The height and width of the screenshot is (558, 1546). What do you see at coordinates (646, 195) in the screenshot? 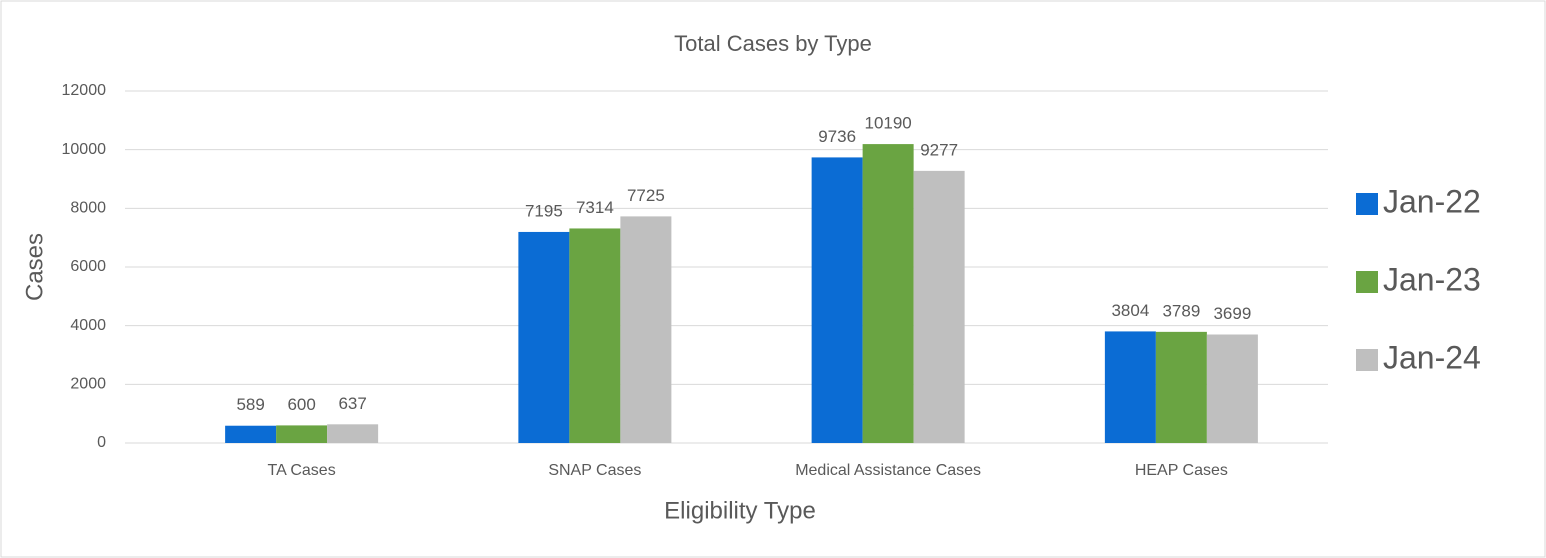
I see `data-label: 7725` at bounding box center [646, 195].